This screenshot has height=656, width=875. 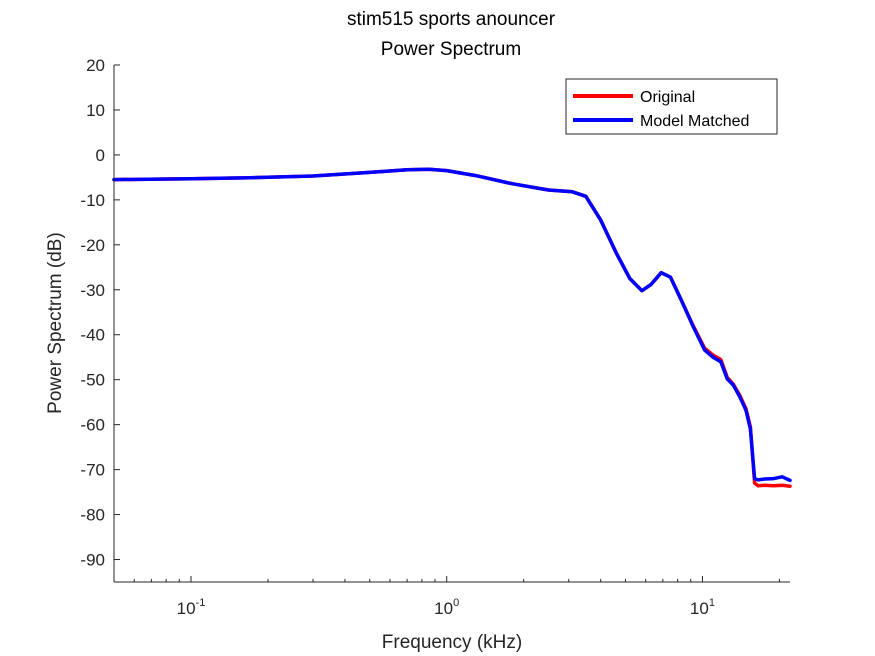 I want to click on y-tick-label: 20, so click(x=95, y=65).